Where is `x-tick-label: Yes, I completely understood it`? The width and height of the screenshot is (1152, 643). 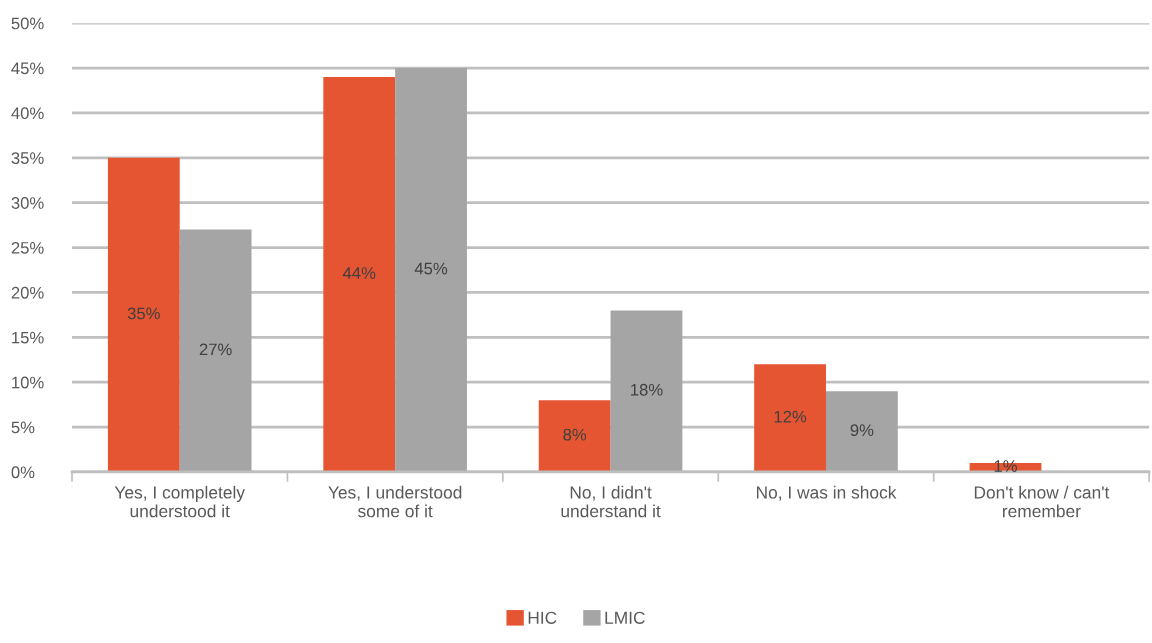 x-tick-label: Yes, I completely understood it is located at coordinates (179, 501).